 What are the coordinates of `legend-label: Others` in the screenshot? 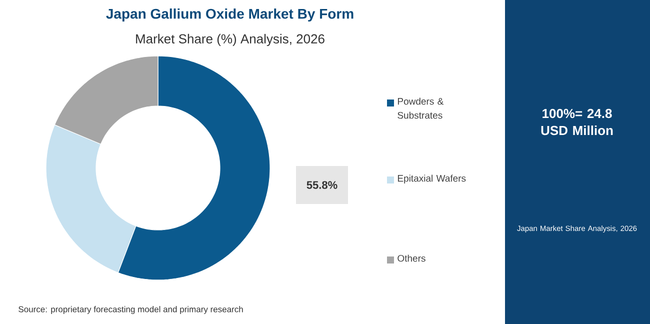 It's located at (412, 258).